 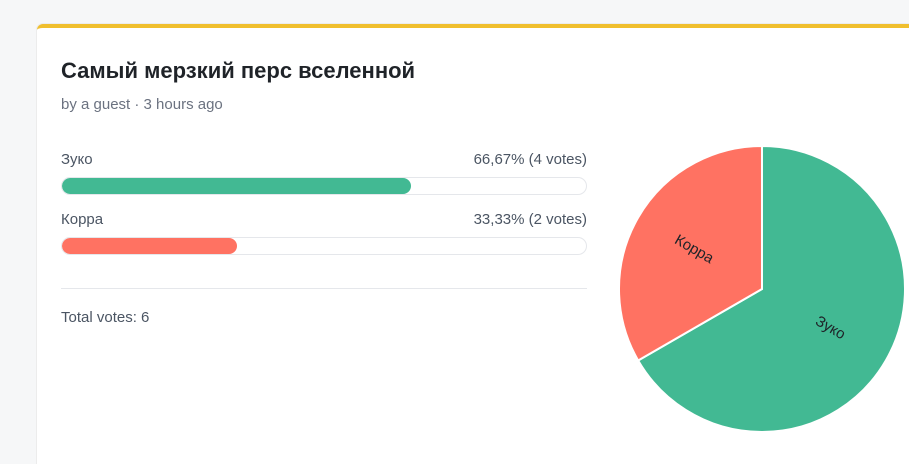 I want to click on option-result: 66,67% (4 votes), so click(x=530, y=159).